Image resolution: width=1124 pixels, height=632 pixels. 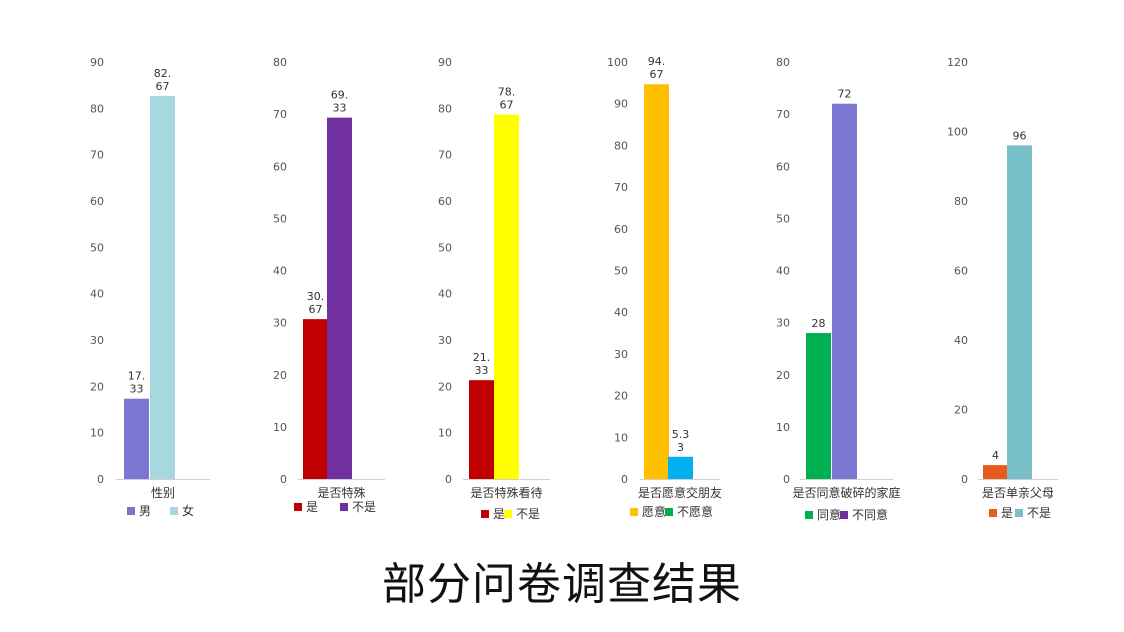 What do you see at coordinates (1020, 135) in the screenshot?
I see `data-label: 96` at bounding box center [1020, 135].